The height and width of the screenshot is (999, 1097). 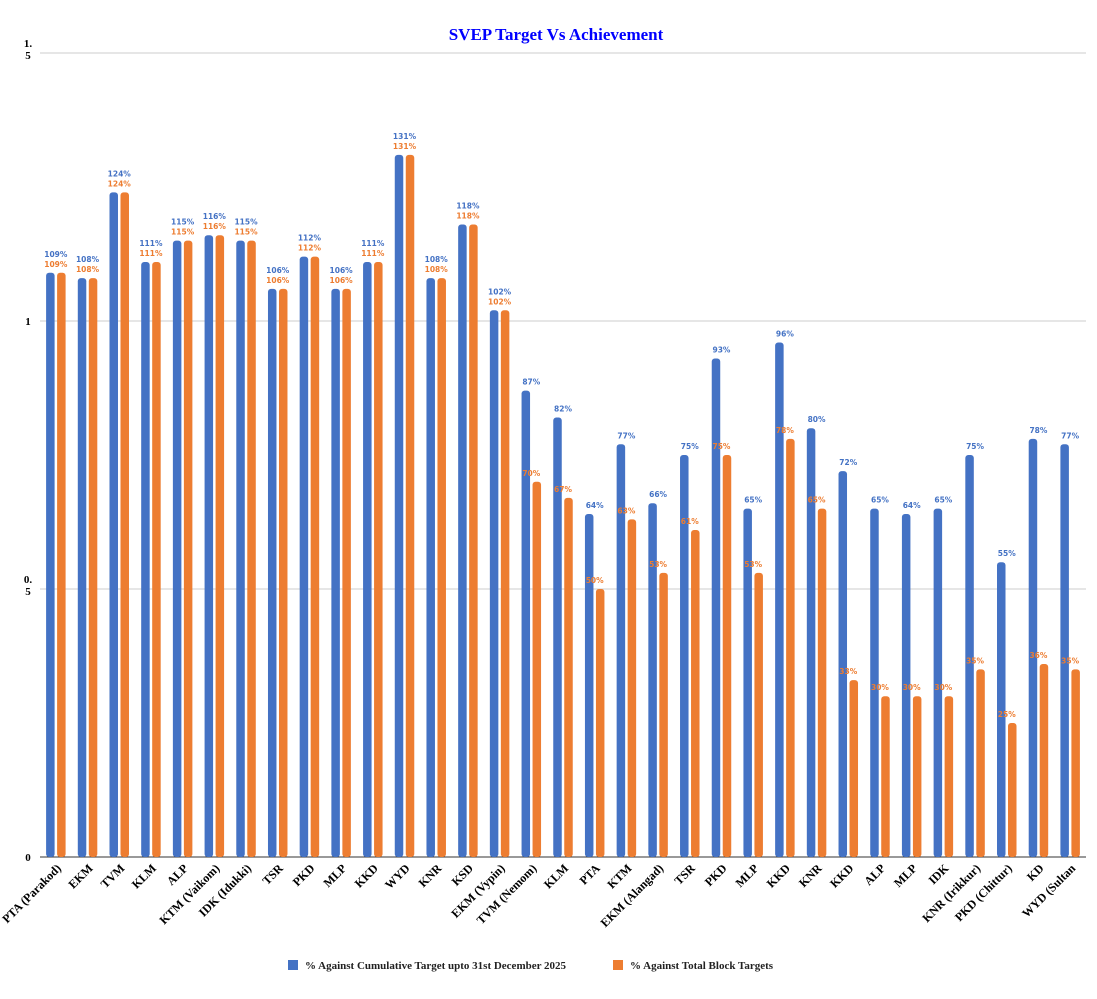 What do you see at coordinates (531, 473) in the screenshot?
I see `data-label: 70%` at bounding box center [531, 473].